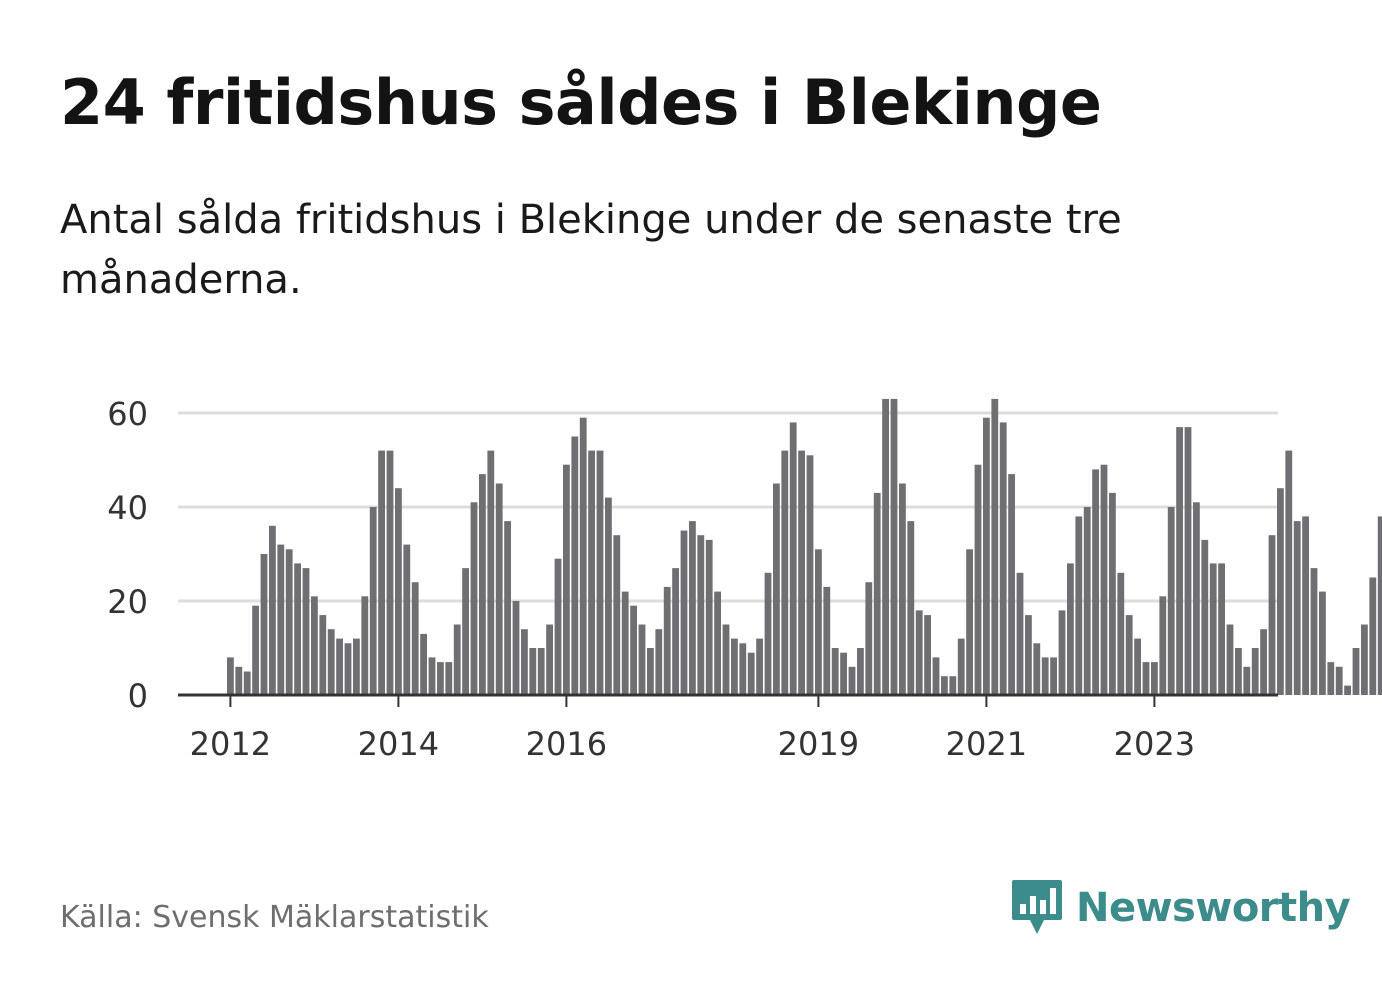 The width and height of the screenshot is (1382, 999). What do you see at coordinates (127, 602) in the screenshot?
I see `y-tick-label: 20` at bounding box center [127, 602].